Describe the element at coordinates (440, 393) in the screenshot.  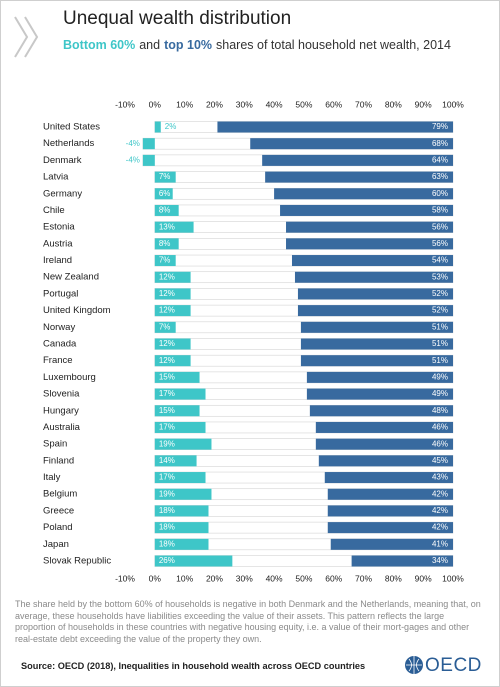
I see `value-label: 49%` at that location.